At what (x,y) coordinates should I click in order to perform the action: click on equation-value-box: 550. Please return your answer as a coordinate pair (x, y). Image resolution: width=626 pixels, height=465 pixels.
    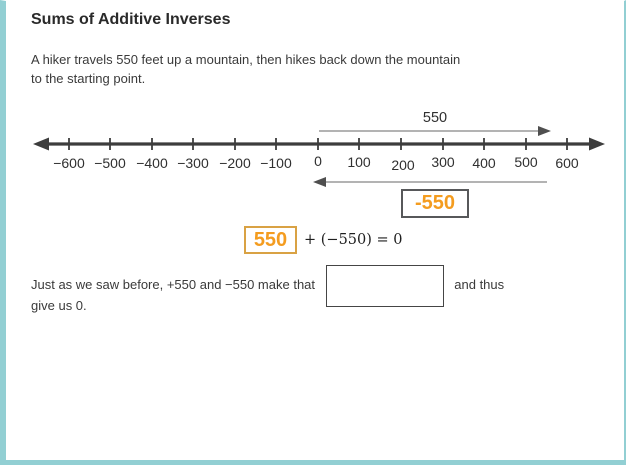
    Looking at the image, I should click on (270, 240).